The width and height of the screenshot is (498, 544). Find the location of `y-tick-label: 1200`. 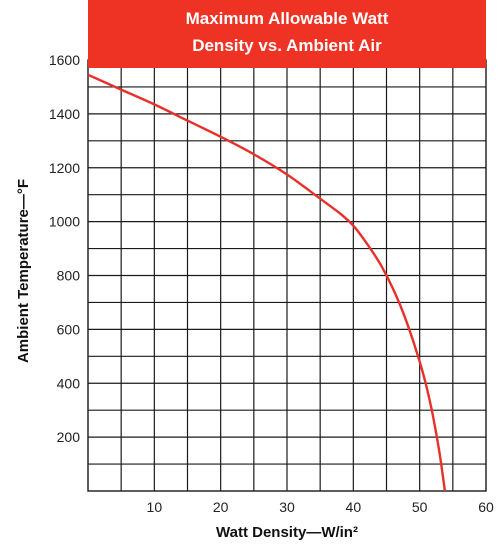

y-tick-label: 1200 is located at coordinates (64, 168).